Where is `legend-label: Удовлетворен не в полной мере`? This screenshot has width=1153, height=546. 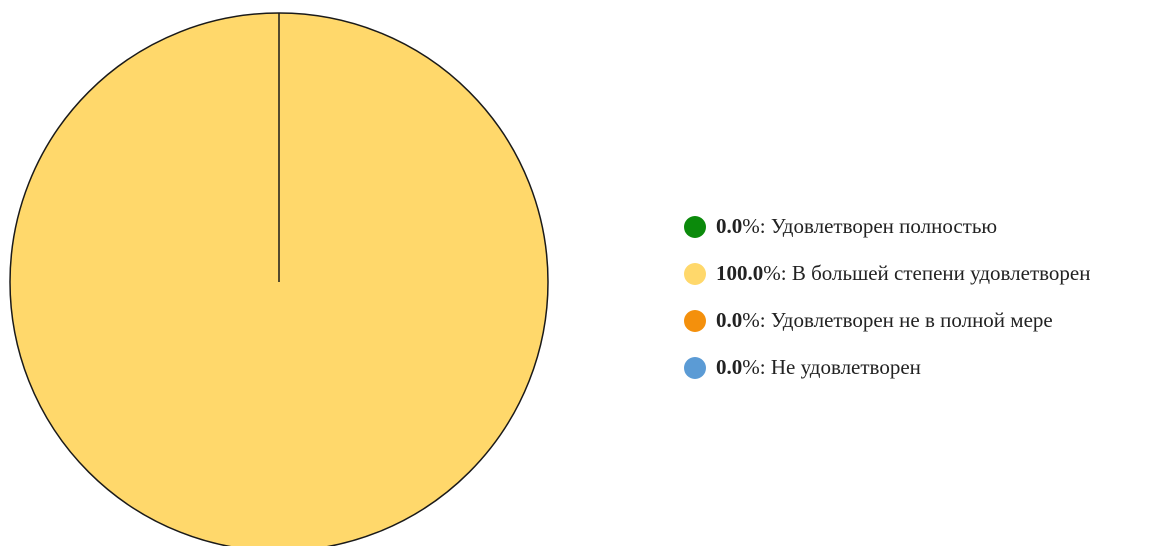 legend-label: Удовлетворен не в полной мере is located at coordinates (911, 320).